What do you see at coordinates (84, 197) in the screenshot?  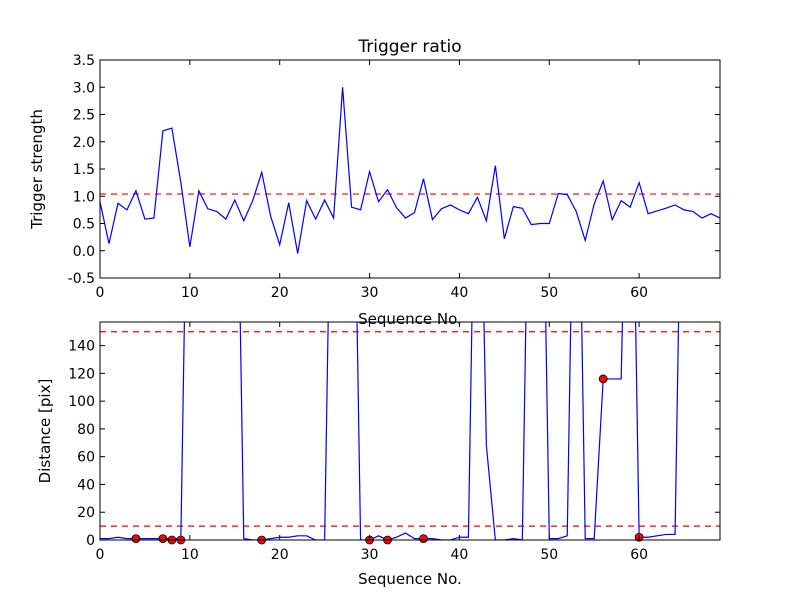 I see `top-y-tick-label-3: 1.0` at bounding box center [84, 197].